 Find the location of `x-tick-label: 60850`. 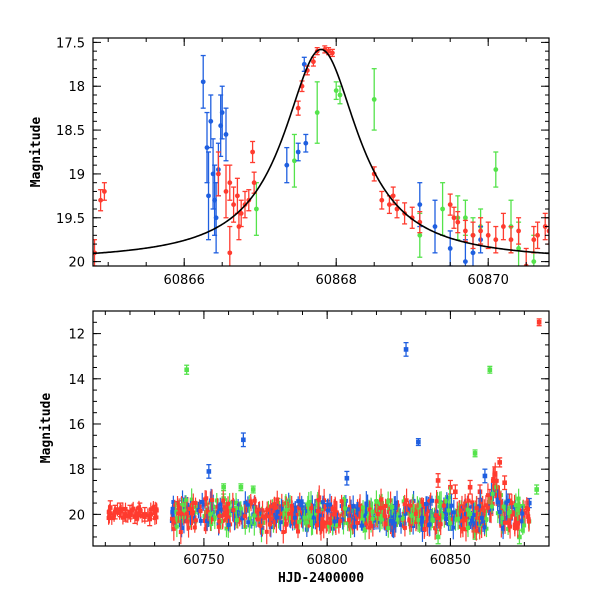

x-tick-label: 60850 is located at coordinates (450, 560).